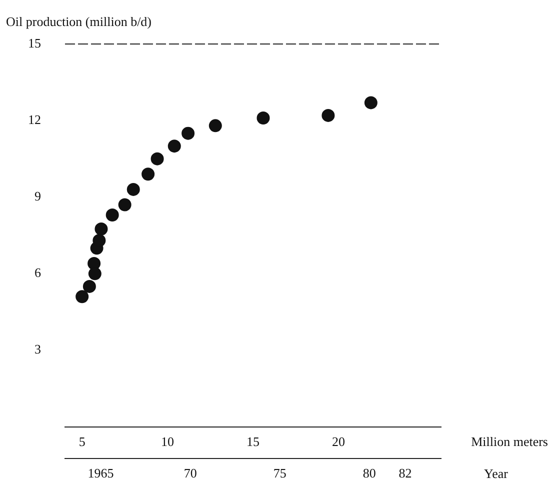  What do you see at coordinates (37, 196) in the screenshot?
I see `y-tick-label: 9` at bounding box center [37, 196].